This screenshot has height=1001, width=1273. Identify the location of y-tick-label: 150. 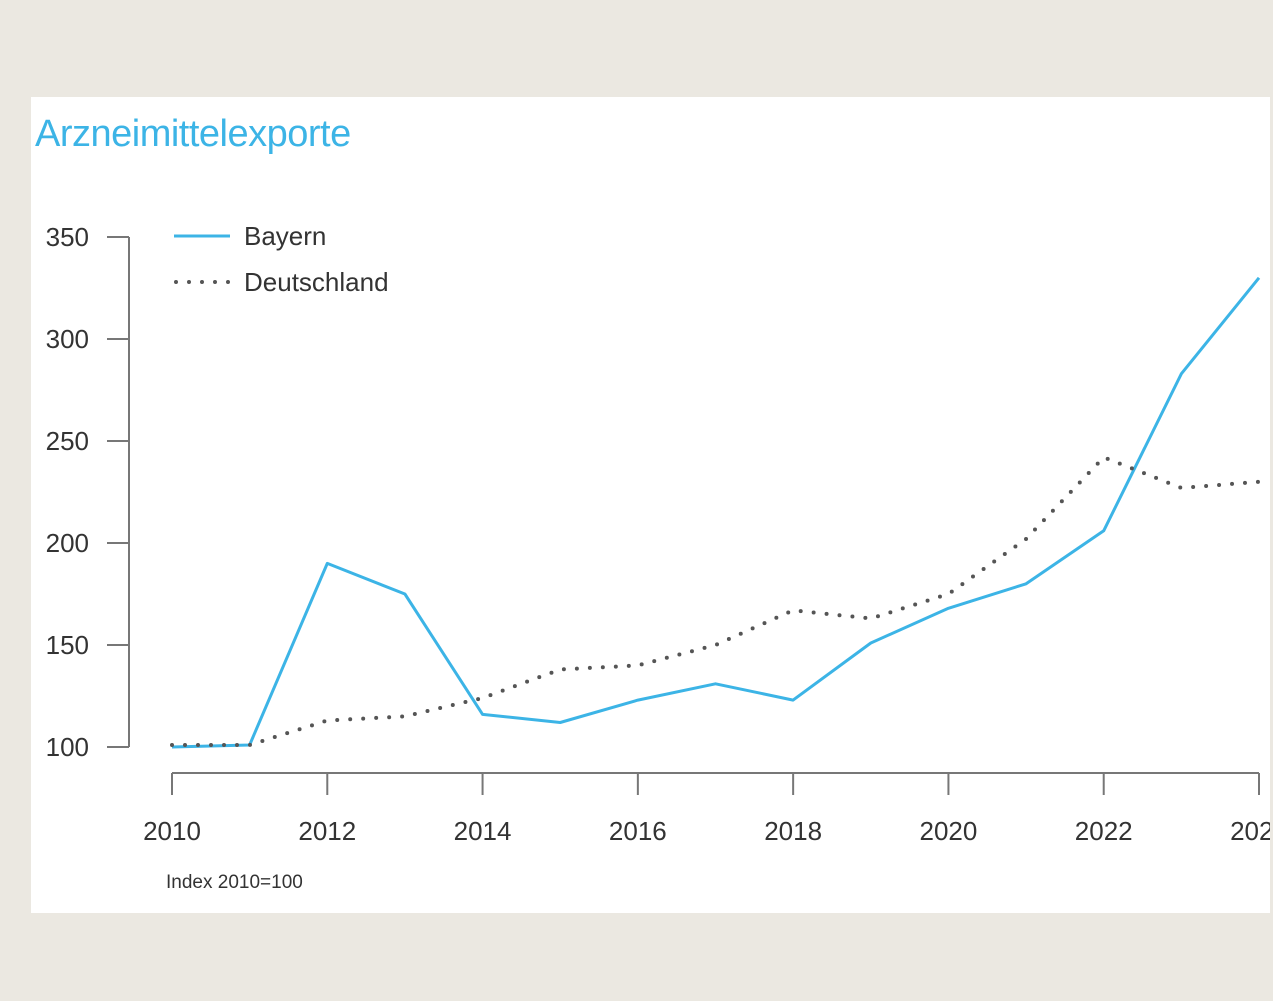
(67, 645).